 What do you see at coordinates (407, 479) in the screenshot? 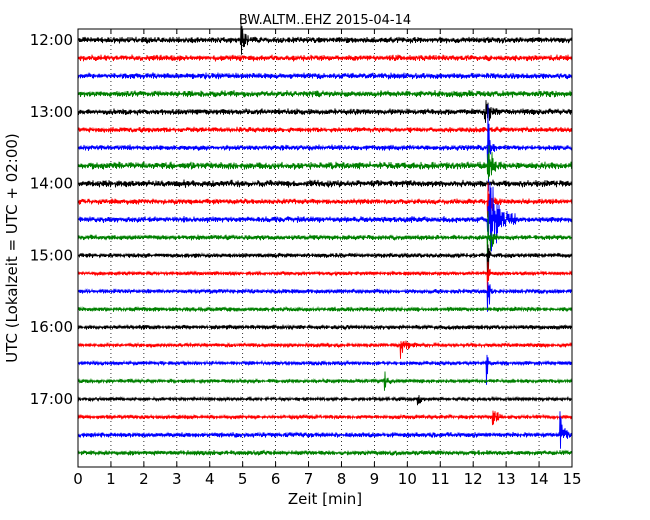
I see `x-tick-label: 10` at bounding box center [407, 479].